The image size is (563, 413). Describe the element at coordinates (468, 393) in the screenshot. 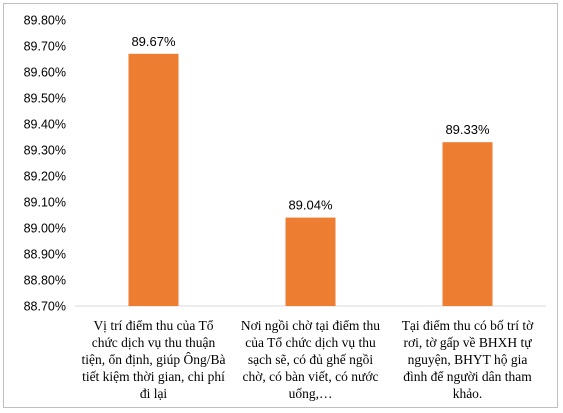

I see `category-label-line: khảo.` at that location.